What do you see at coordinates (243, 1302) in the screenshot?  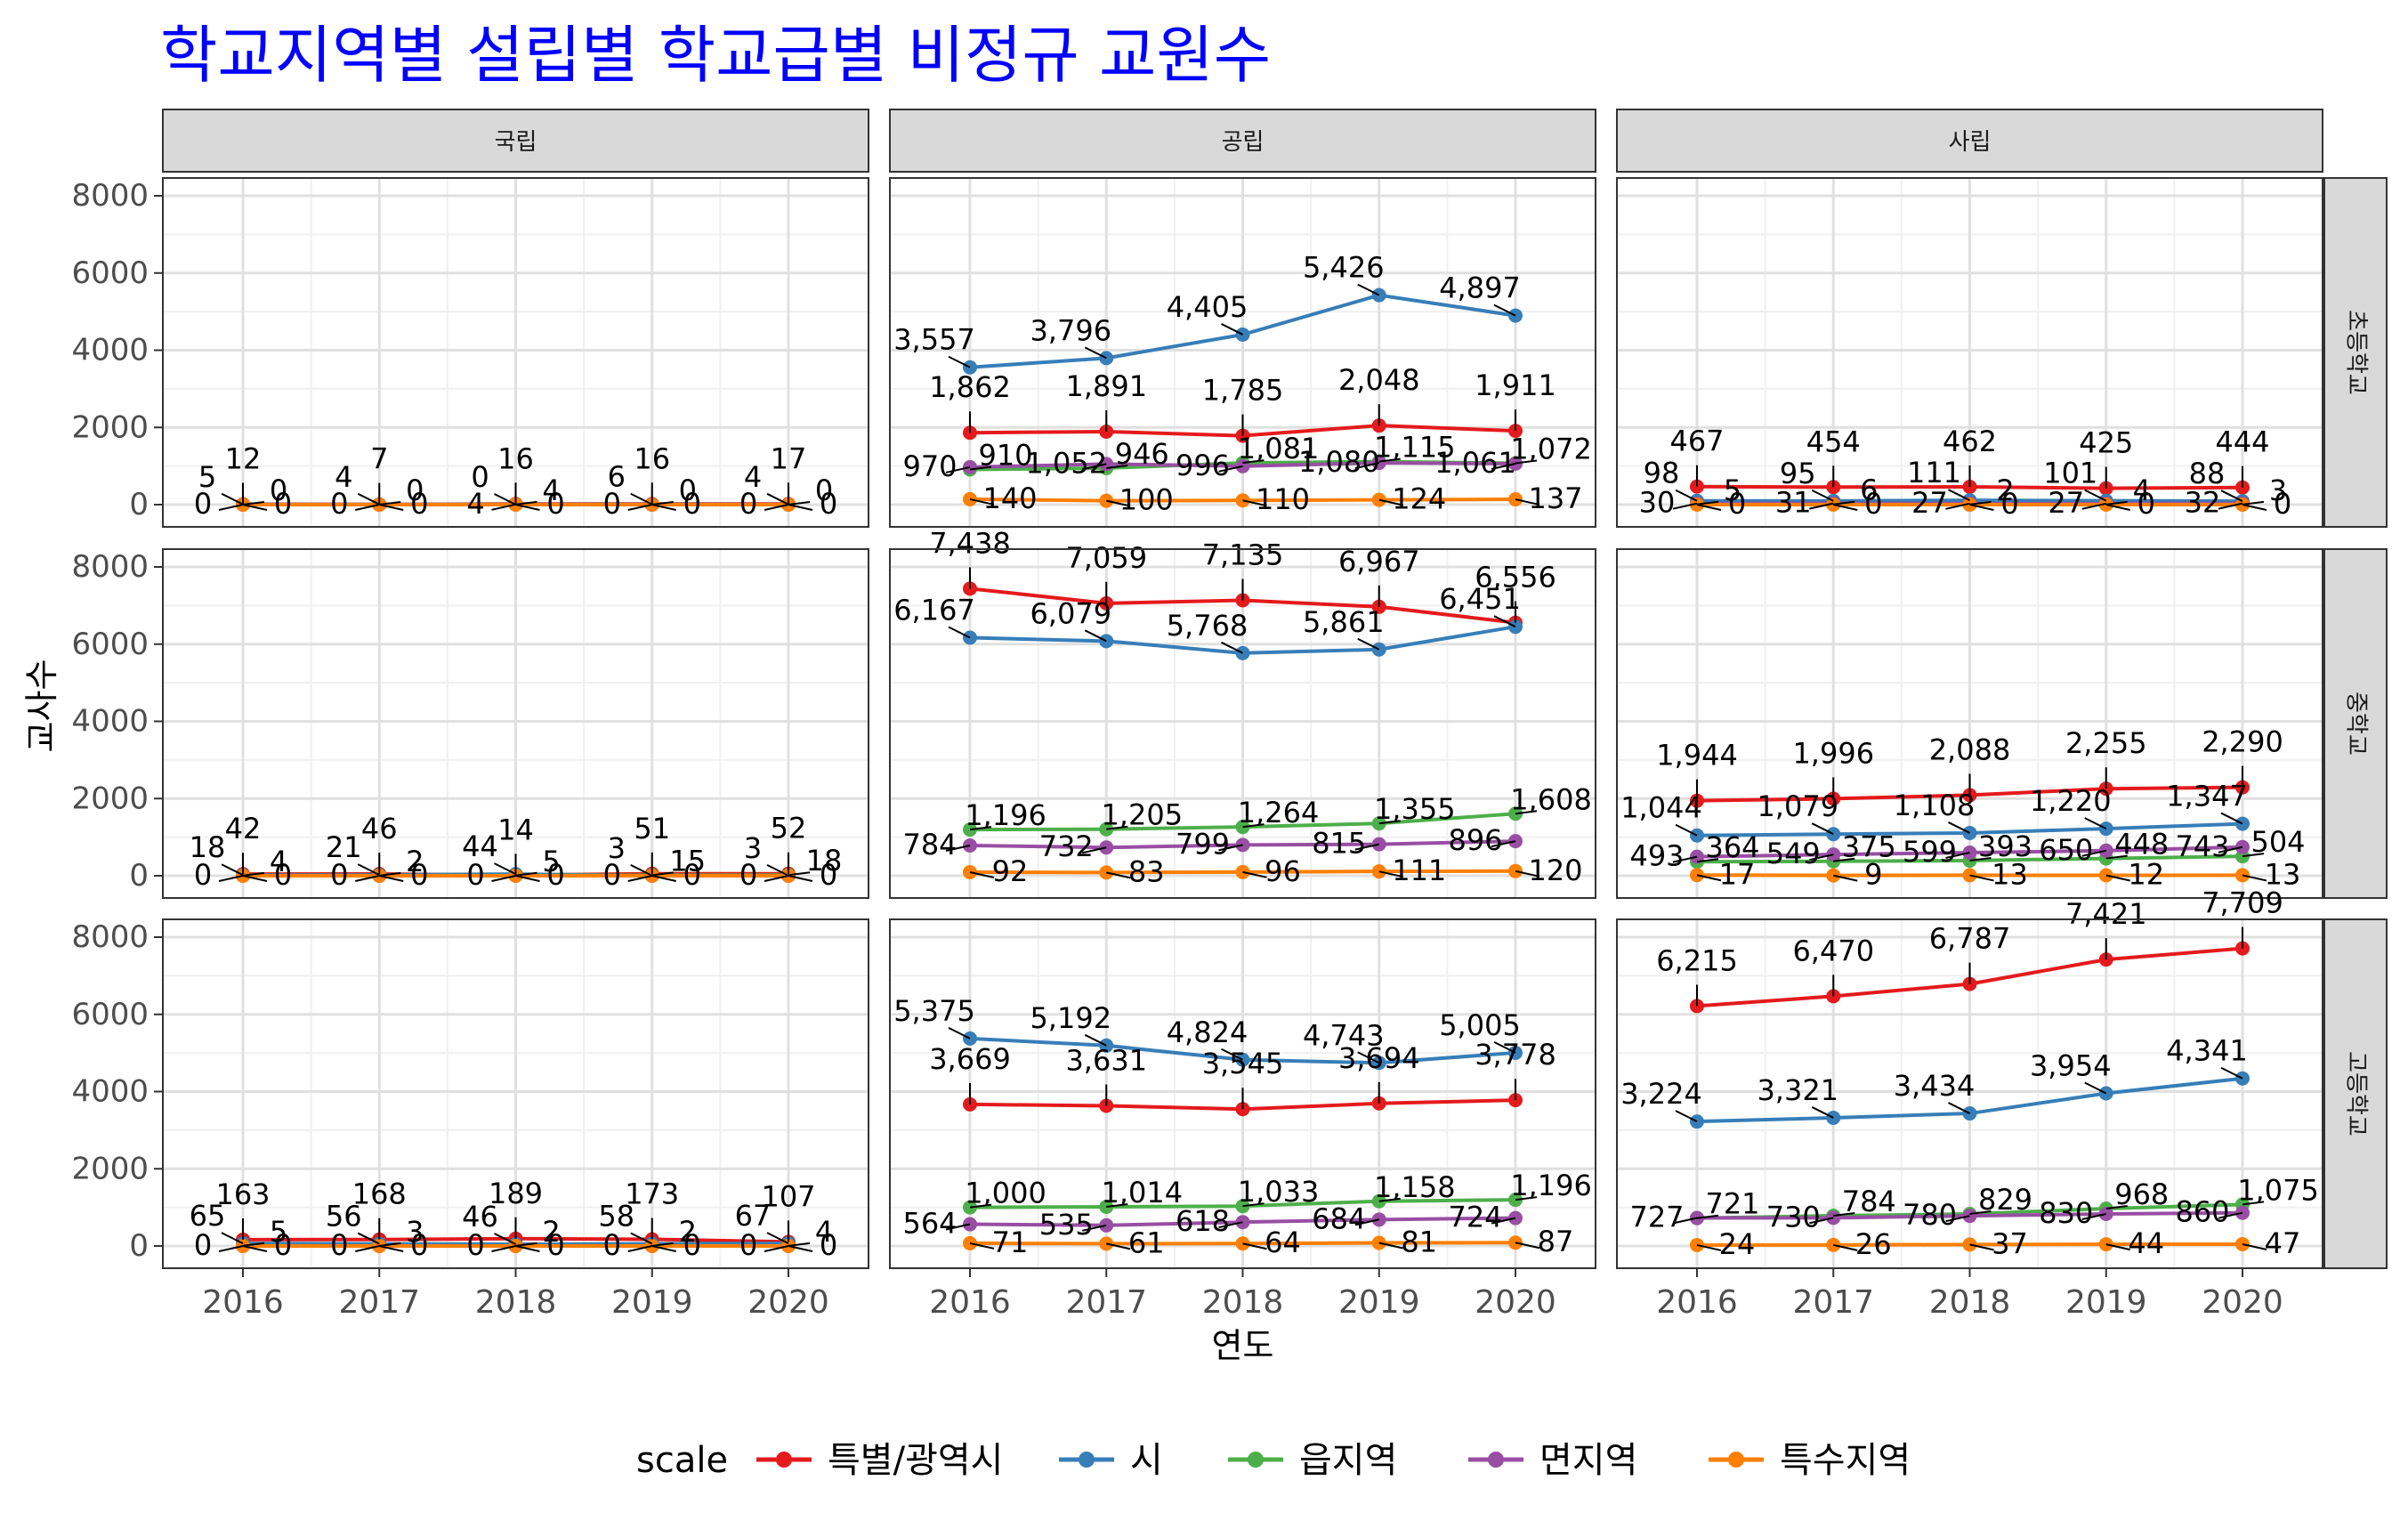 I see `x-tick-label: 2016` at bounding box center [243, 1302].